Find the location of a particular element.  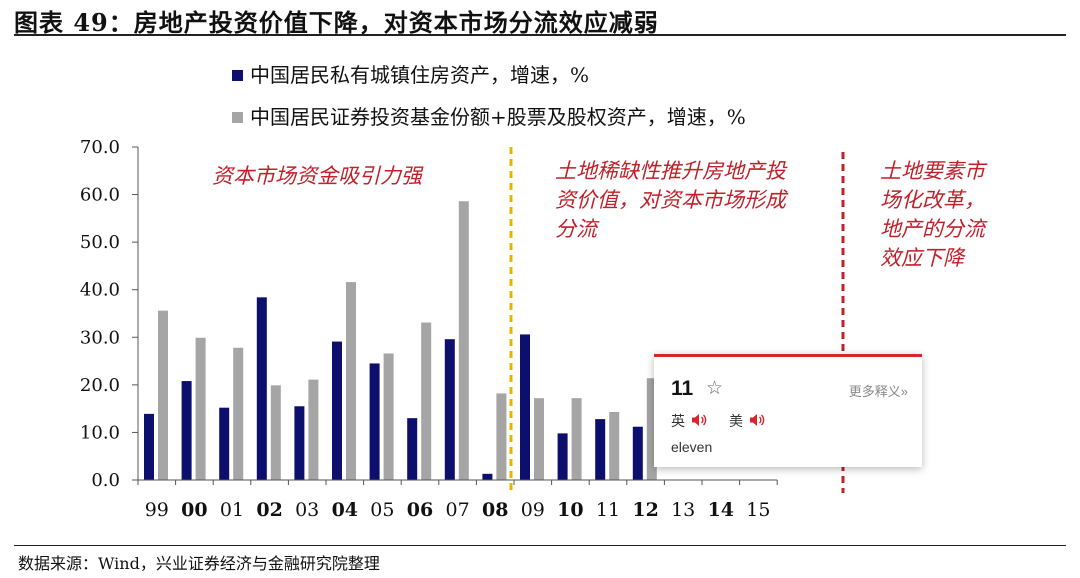

uk-label: 英 is located at coordinates (678, 421).